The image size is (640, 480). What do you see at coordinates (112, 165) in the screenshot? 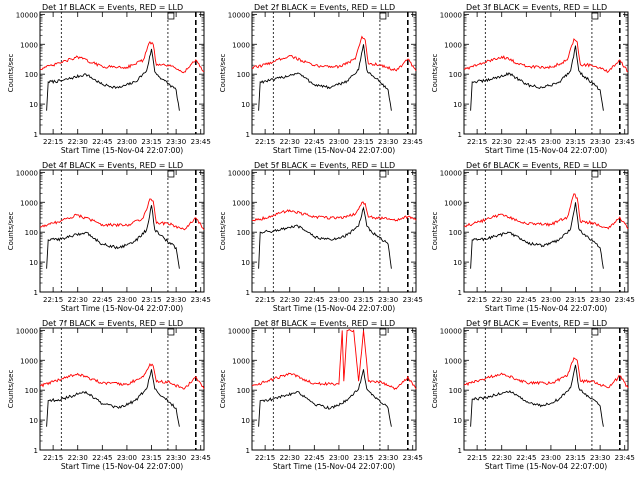
I see `chart-title: Det 4f BLACK = Events, RED = LLD` at bounding box center [112, 165].